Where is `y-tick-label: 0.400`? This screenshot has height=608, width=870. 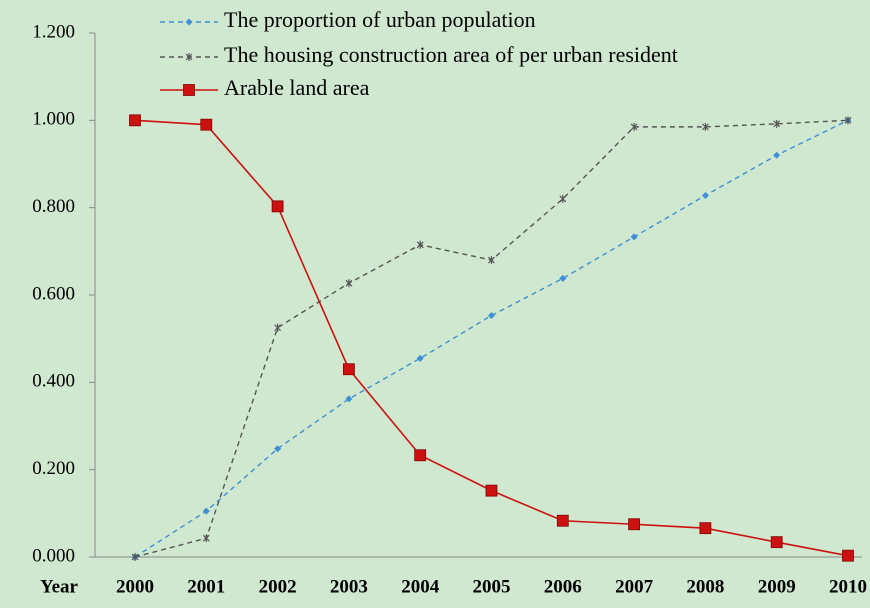
y-tick-label: 0.400 is located at coordinates (53, 381).